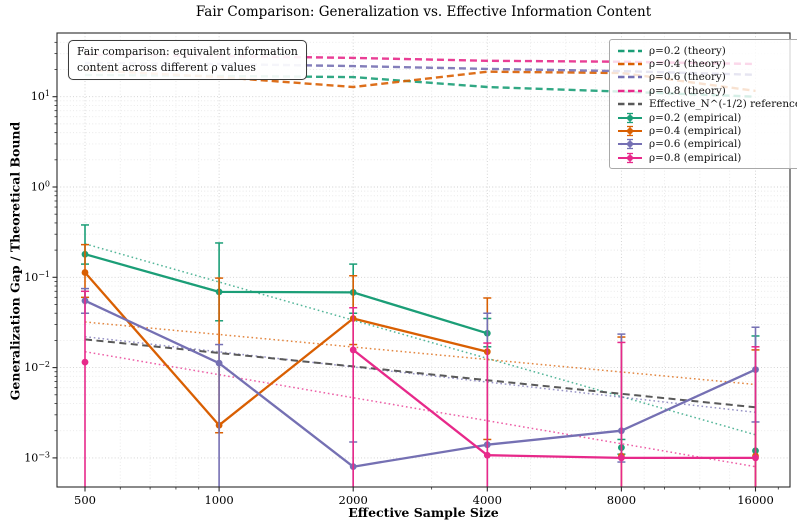 Image resolution: width=797 pixels, height=529 pixels. I want to click on legend-item: ρ=0.2 (theory), so click(707, 50).